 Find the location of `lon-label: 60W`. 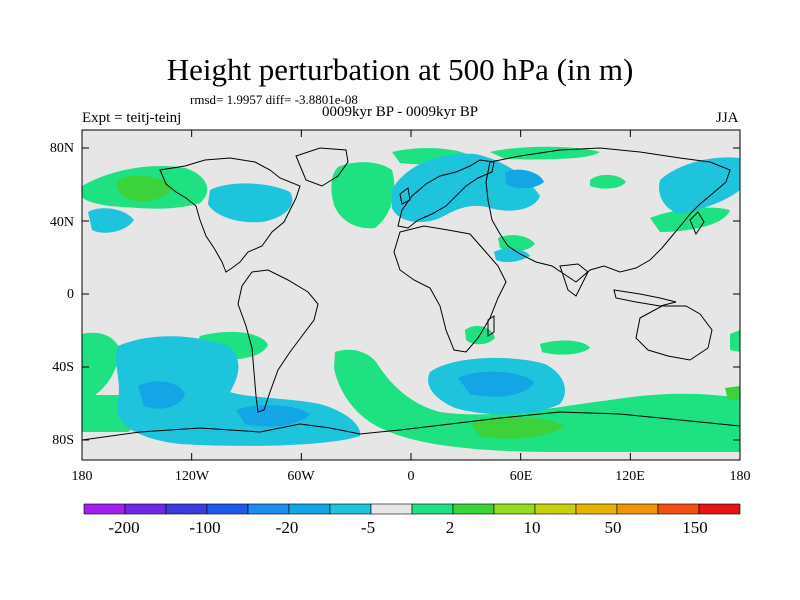

lon-label: 60W is located at coordinates (301, 476).